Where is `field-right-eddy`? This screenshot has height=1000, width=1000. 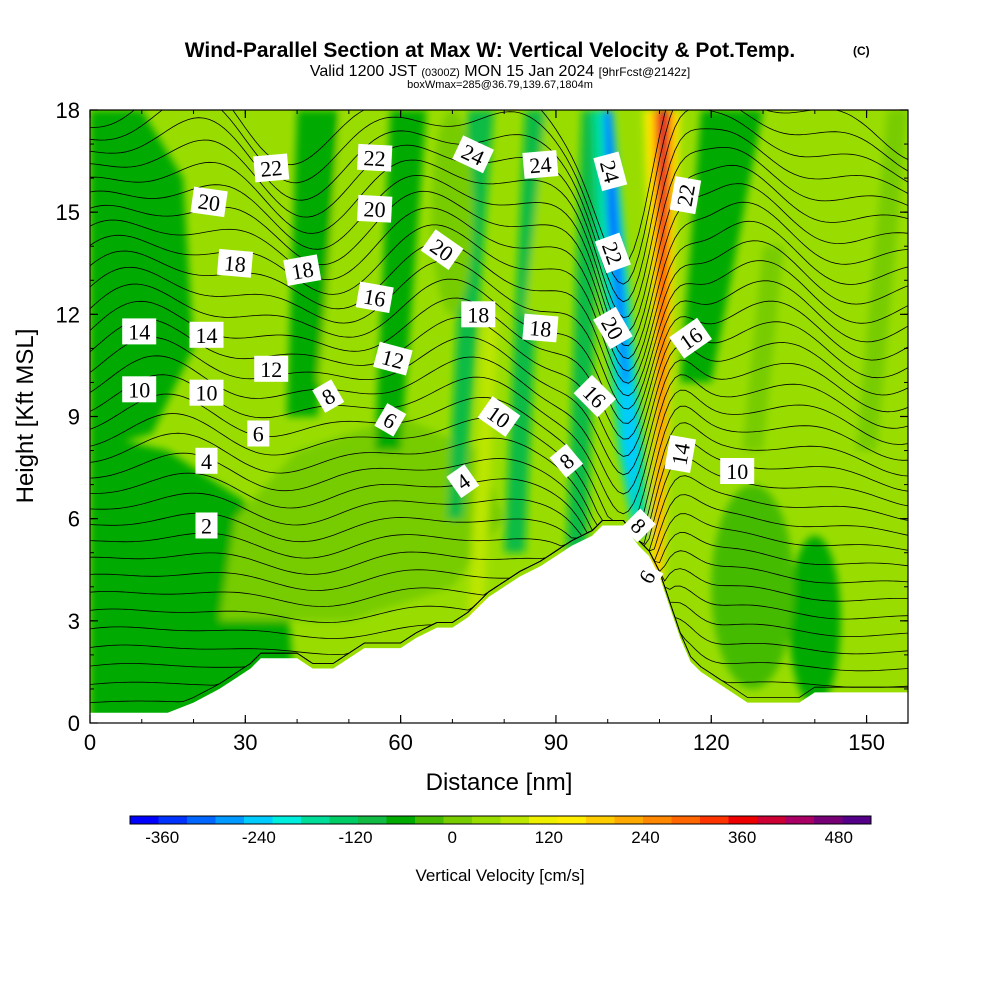 field-right-eddy is located at coordinates (814, 620).